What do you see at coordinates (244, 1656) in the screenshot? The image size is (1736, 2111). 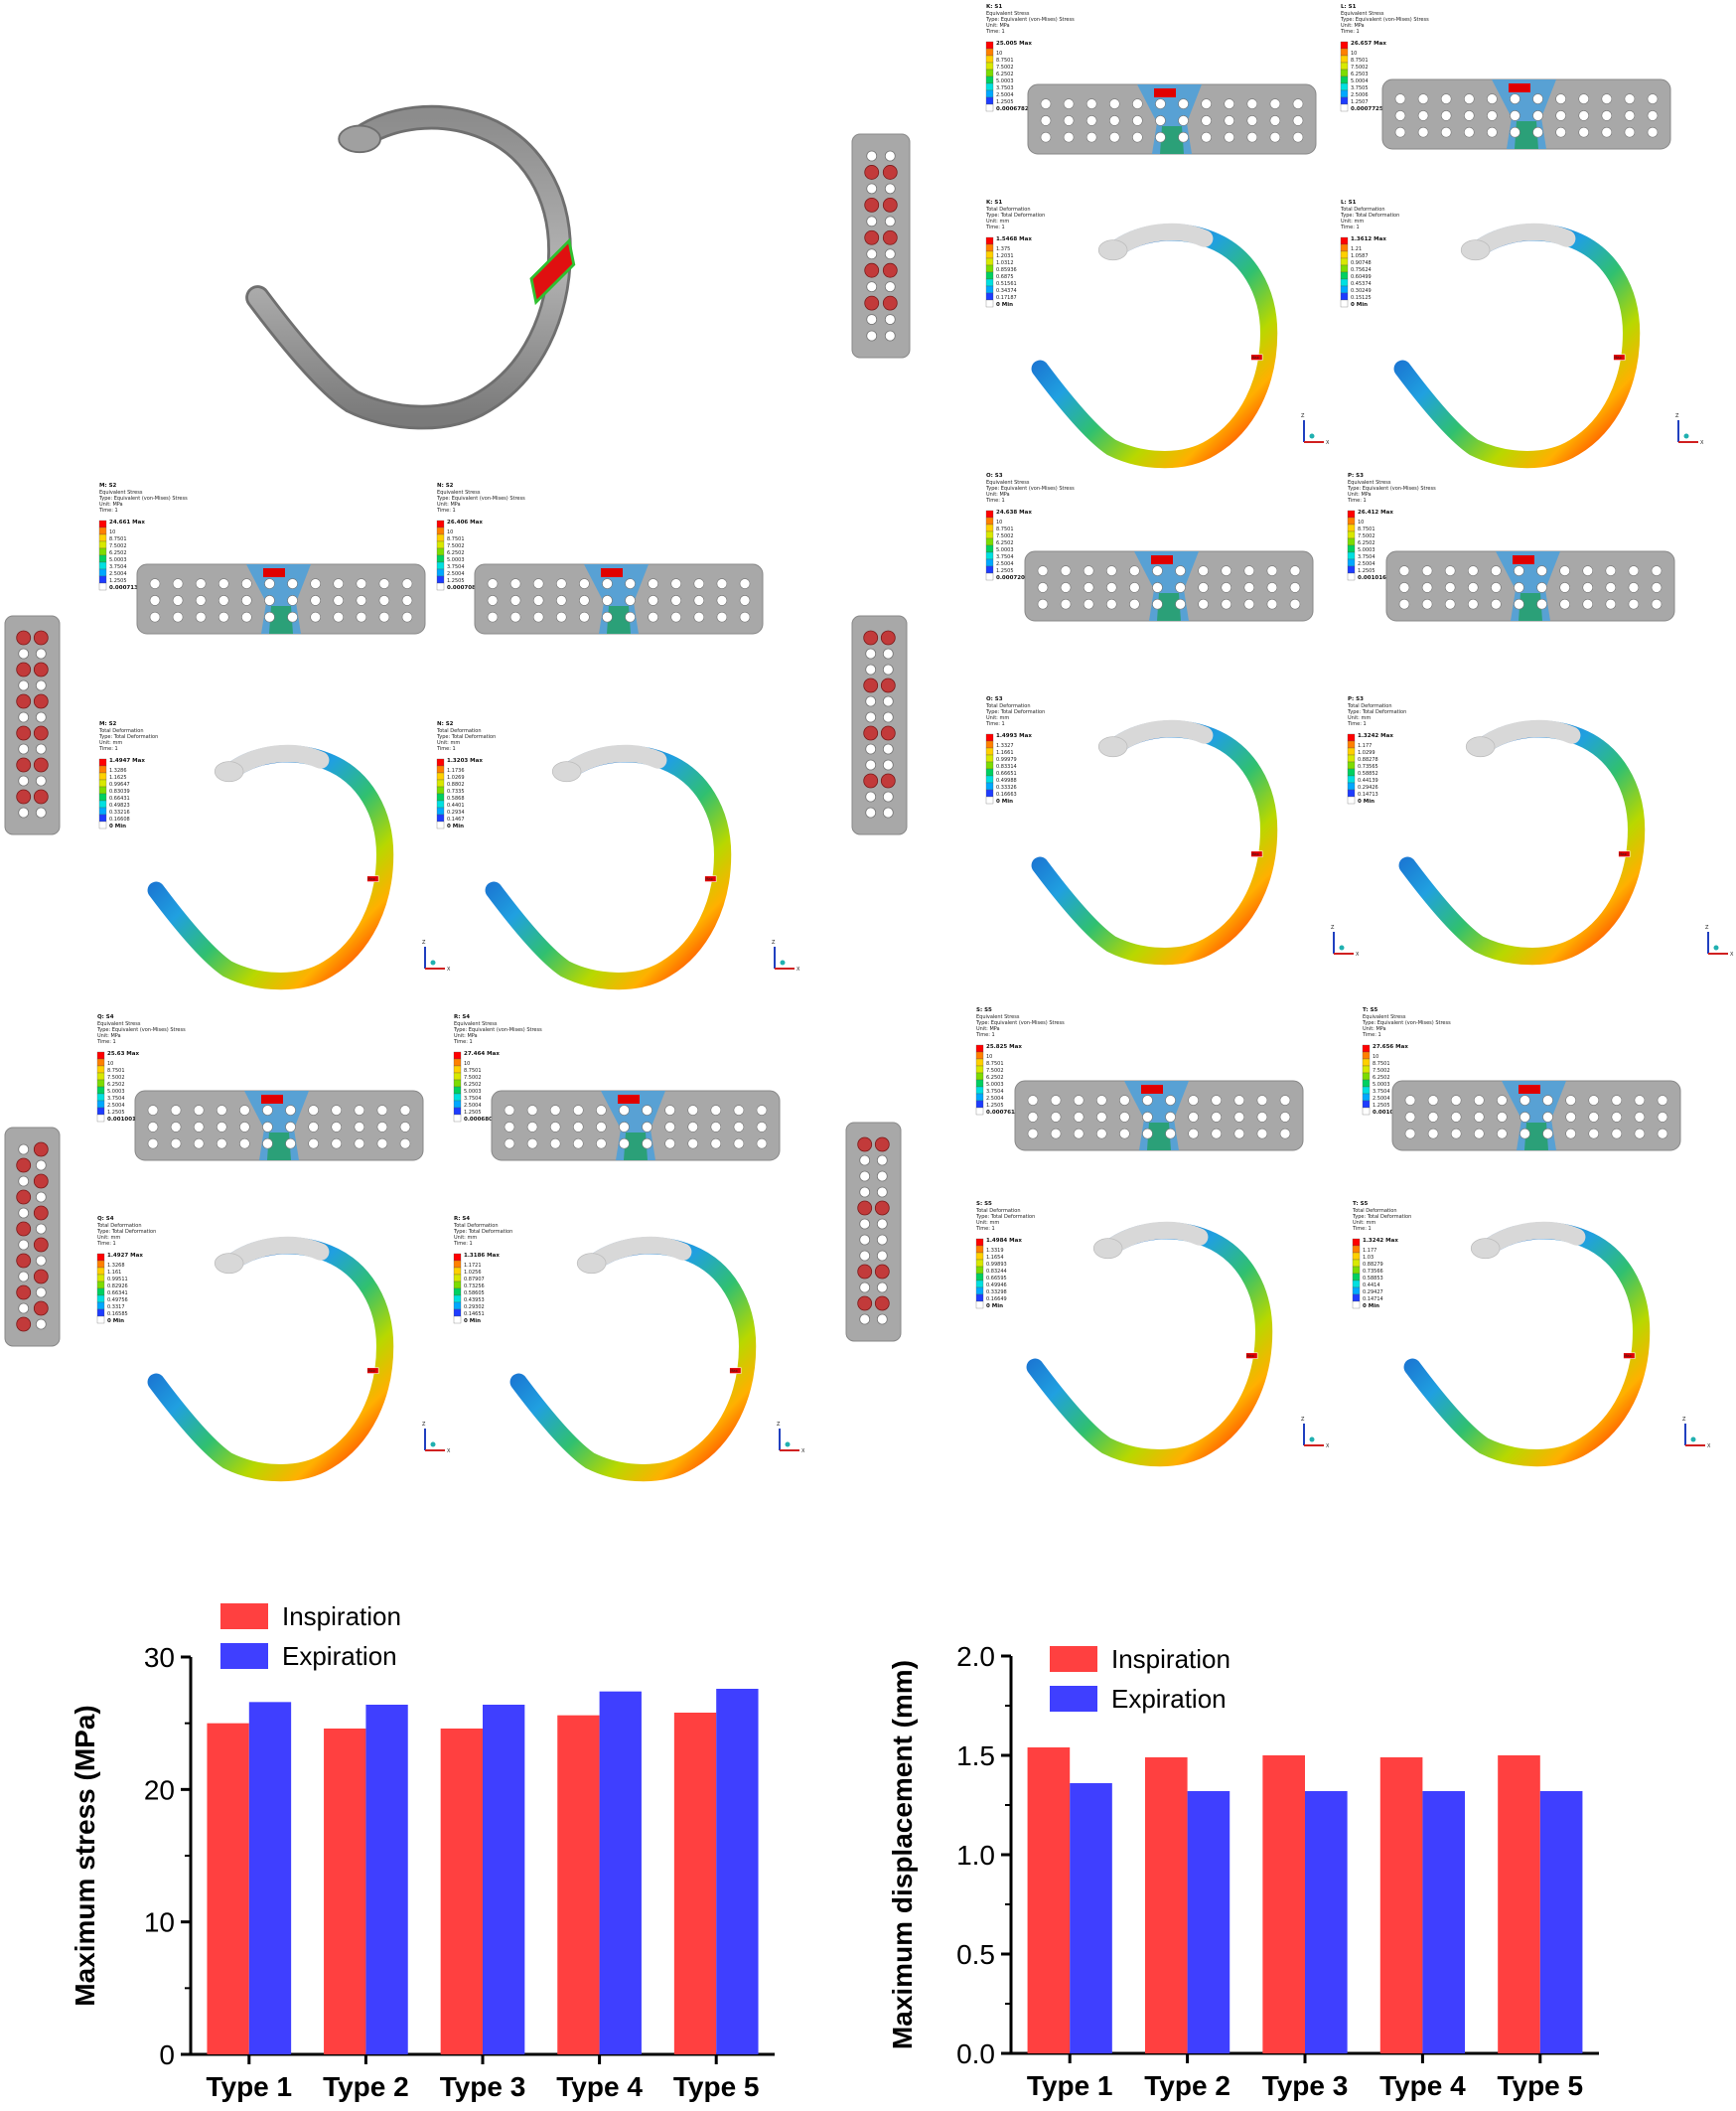 I see `legend-swatch-expiration` at bounding box center [244, 1656].